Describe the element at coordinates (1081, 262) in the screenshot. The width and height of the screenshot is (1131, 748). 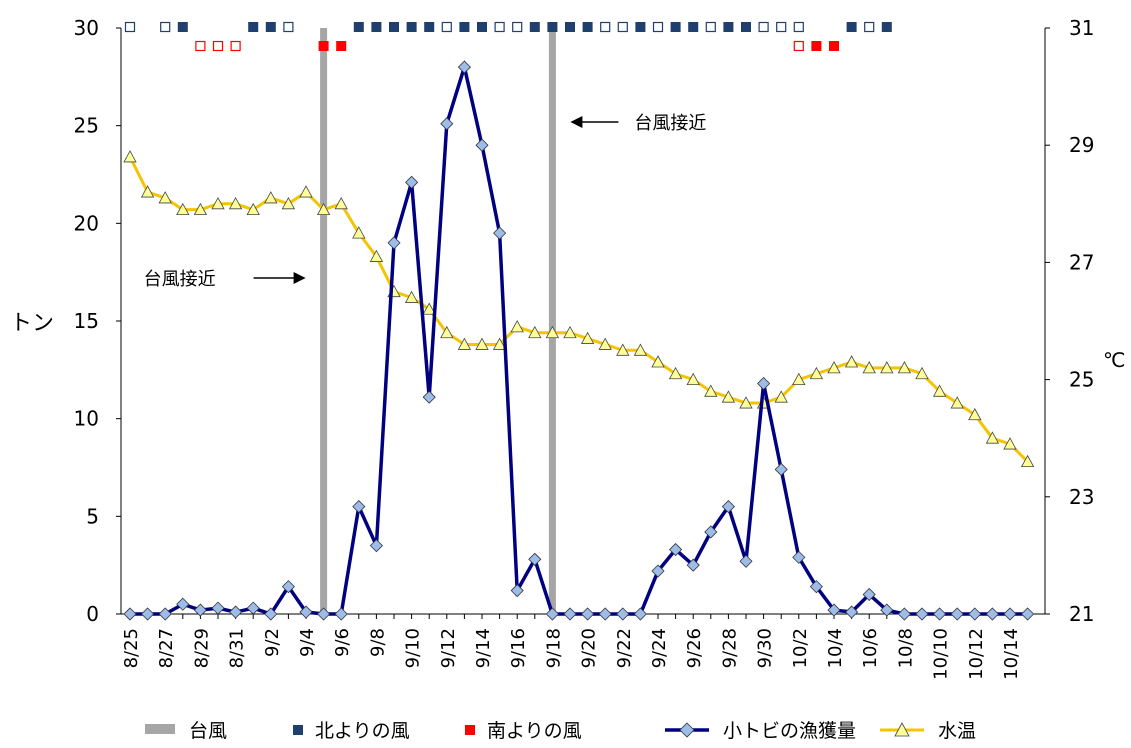
I see `right-tick-label: 27` at that location.